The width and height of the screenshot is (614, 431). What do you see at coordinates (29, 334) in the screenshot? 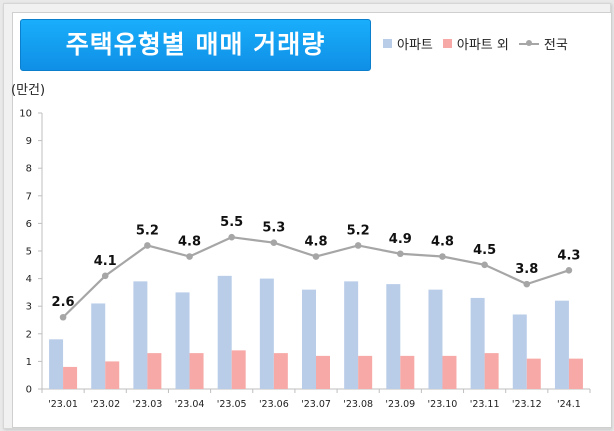
I see `y-tick-label: 2` at bounding box center [29, 334].